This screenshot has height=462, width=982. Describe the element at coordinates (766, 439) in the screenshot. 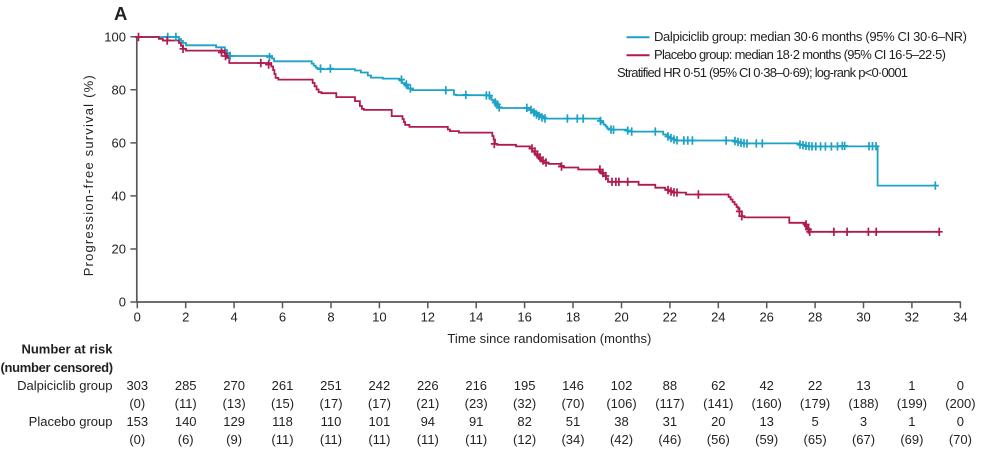

I see `svg-text: (59)` at that location.